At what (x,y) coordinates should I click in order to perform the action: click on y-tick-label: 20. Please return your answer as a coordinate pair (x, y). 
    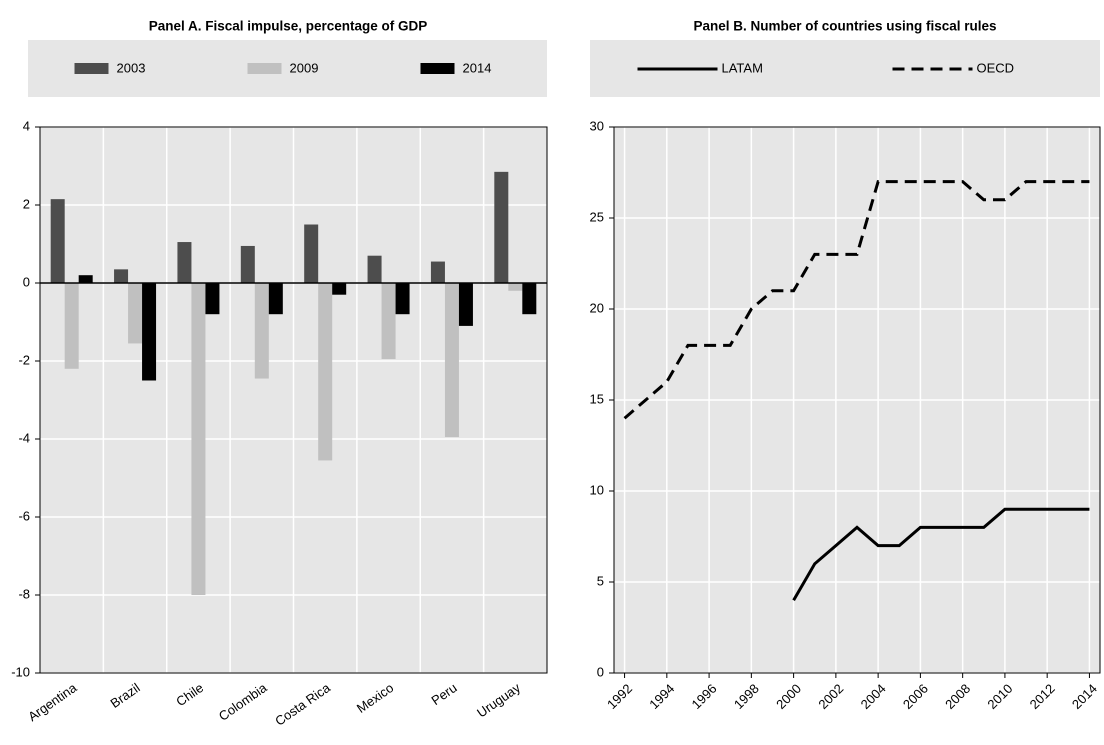
    Looking at the image, I should click on (597, 307).